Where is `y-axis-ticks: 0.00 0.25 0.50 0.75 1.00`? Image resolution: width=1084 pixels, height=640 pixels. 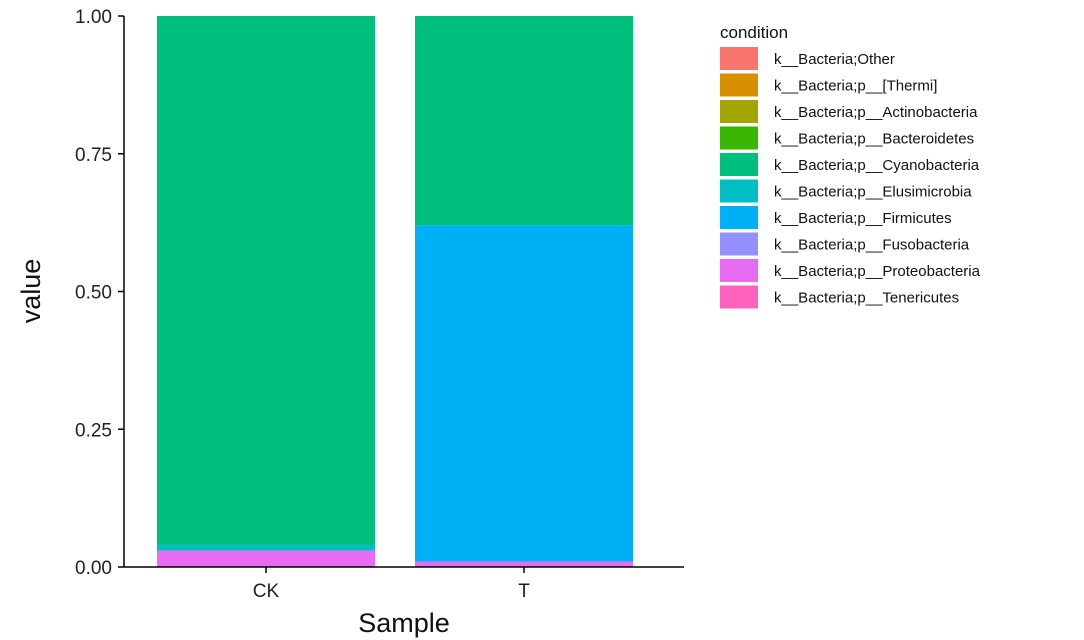 y-axis-ticks: 0.00 0.25 0.50 0.75 1.00 is located at coordinates (99, 293).